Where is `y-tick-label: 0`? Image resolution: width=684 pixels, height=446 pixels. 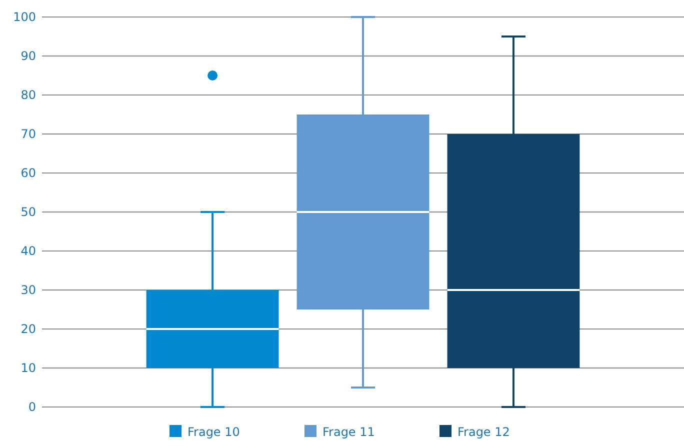 y-tick-label: 0 is located at coordinates (32, 407).